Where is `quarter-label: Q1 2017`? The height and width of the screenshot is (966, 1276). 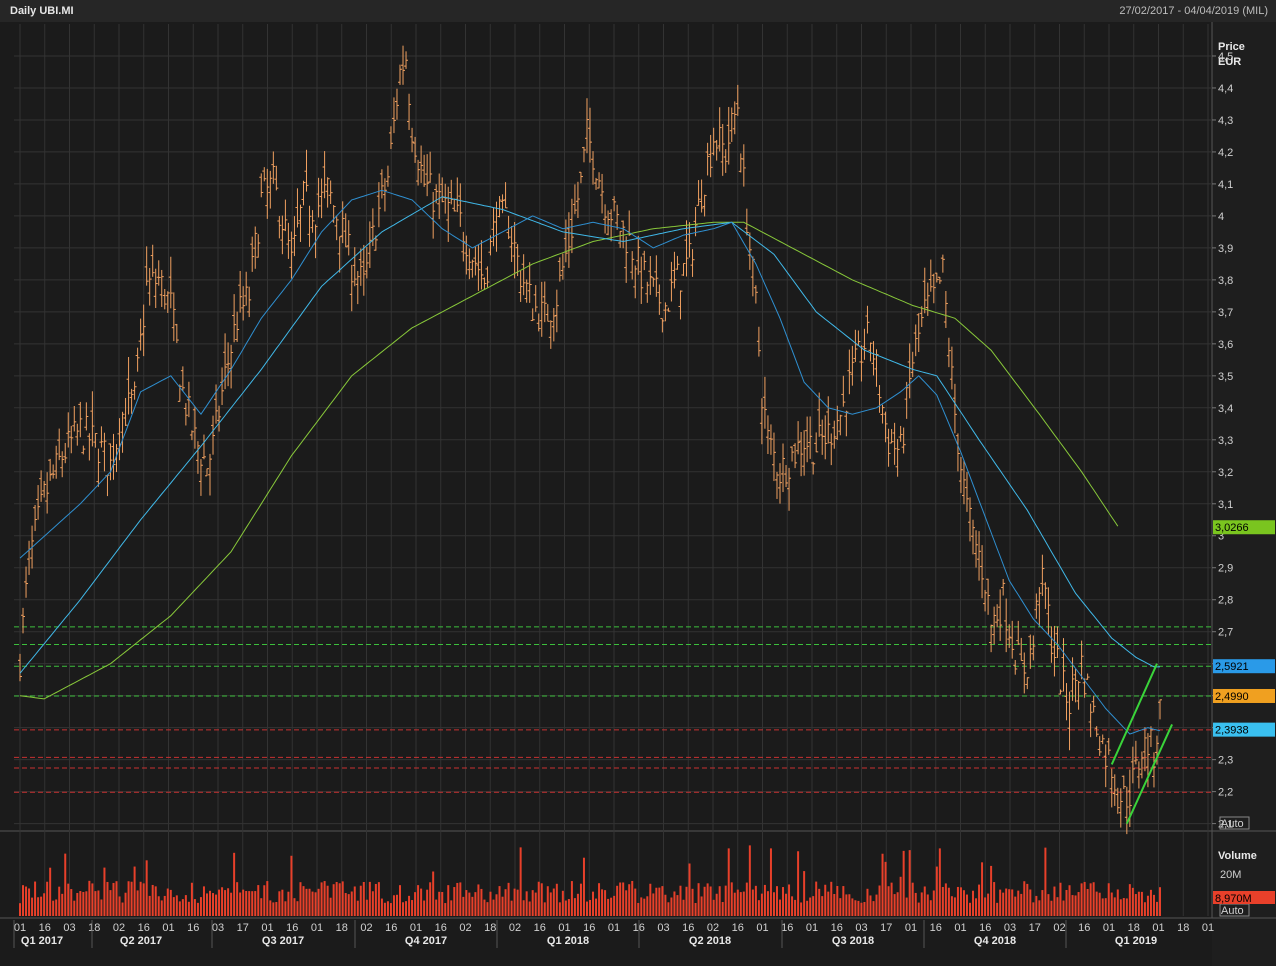 quarter-label: Q1 2017 is located at coordinates (42, 941).